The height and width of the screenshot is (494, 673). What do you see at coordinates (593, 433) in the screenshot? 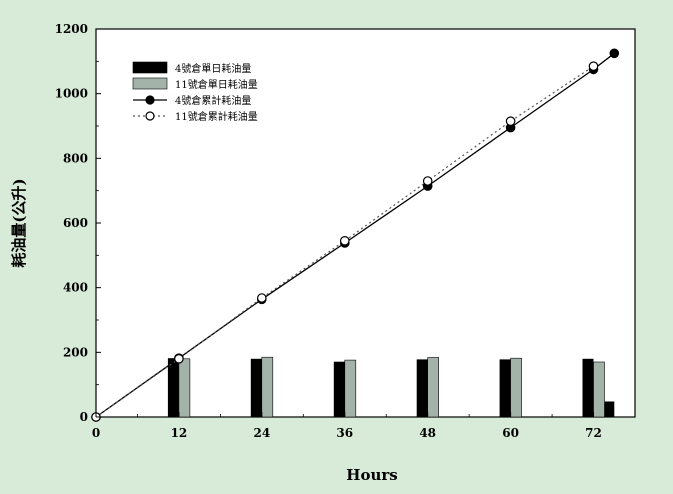
I see `x-tick-label: 72` at bounding box center [593, 433].